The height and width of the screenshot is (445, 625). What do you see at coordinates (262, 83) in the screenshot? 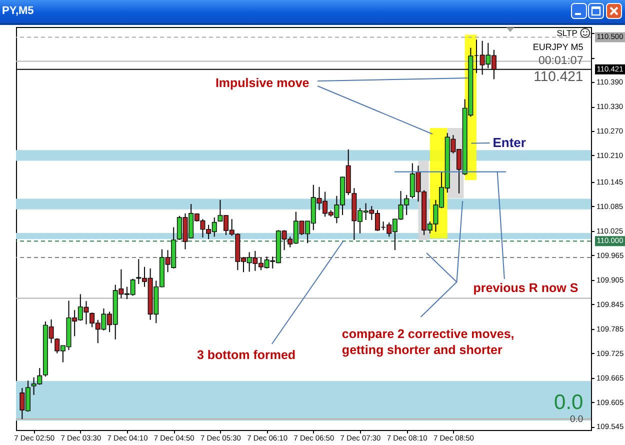
I see `annotation: Impulsive move` at bounding box center [262, 83].